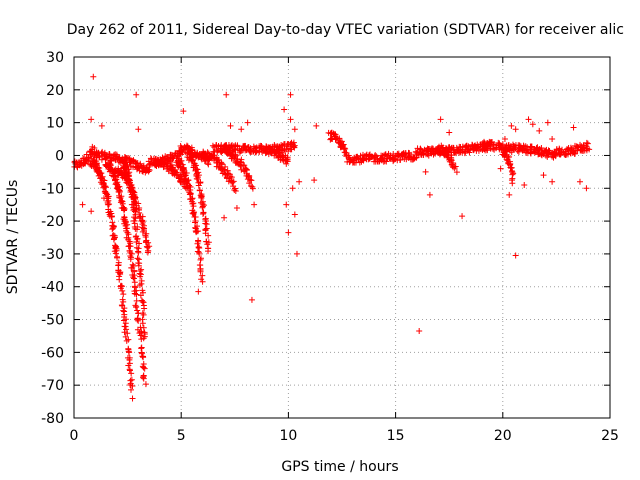  What do you see at coordinates (52, 222) in the screenshot?
I see `y-tick-label: -20` at bounding box center [52, 222].